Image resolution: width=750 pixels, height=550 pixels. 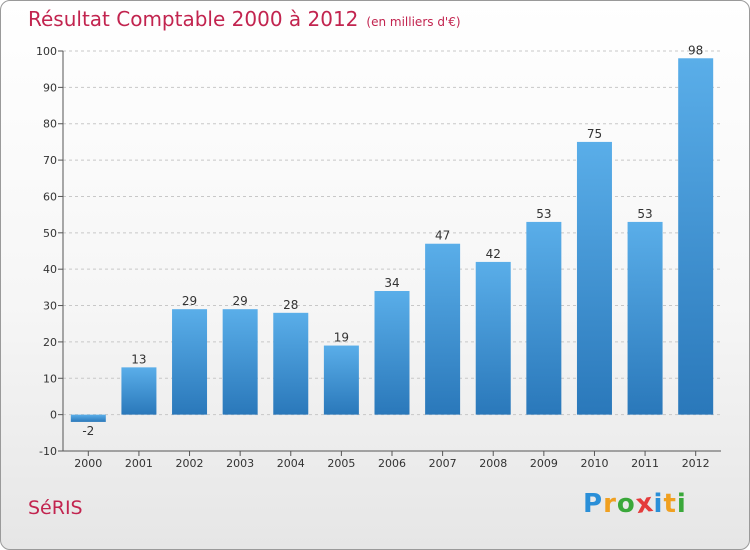 I want to click on x-tick-label: 2000, so click(x=88, y=463).